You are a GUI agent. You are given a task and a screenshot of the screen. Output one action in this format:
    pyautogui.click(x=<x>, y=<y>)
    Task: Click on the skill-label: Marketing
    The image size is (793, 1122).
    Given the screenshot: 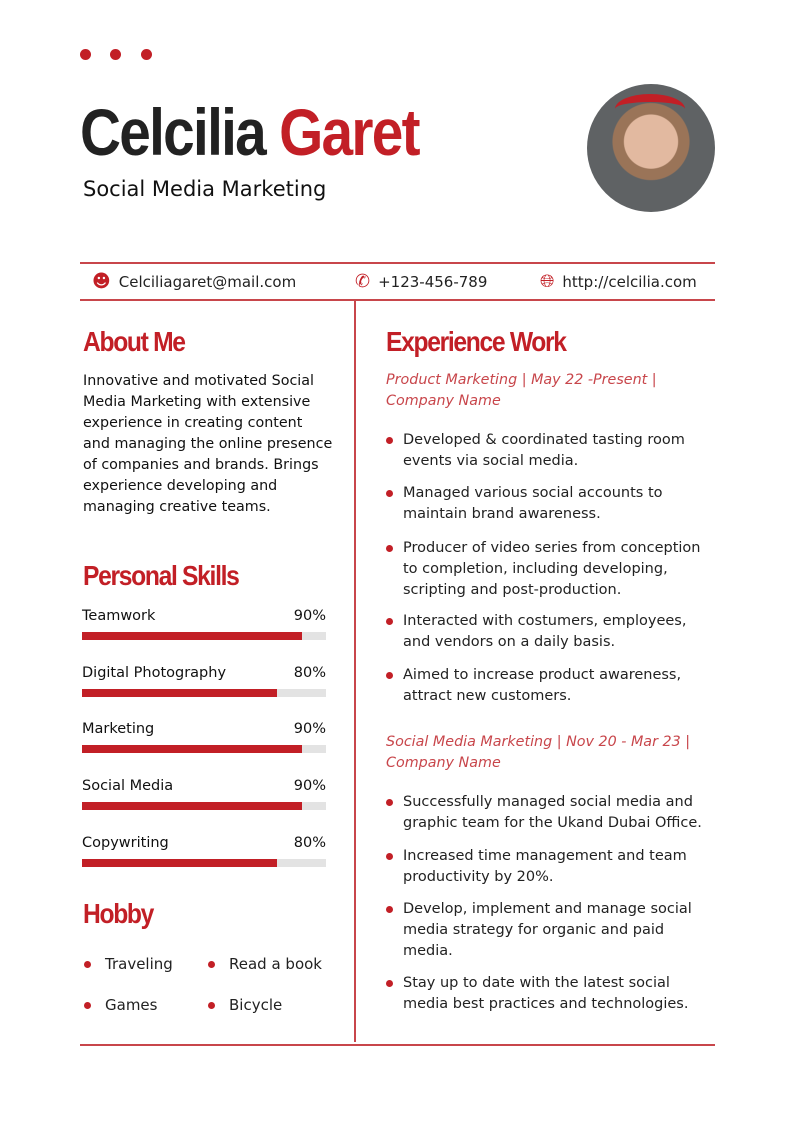 What is the action you would take?
    pyautogui.click(x=118, y=729)
    